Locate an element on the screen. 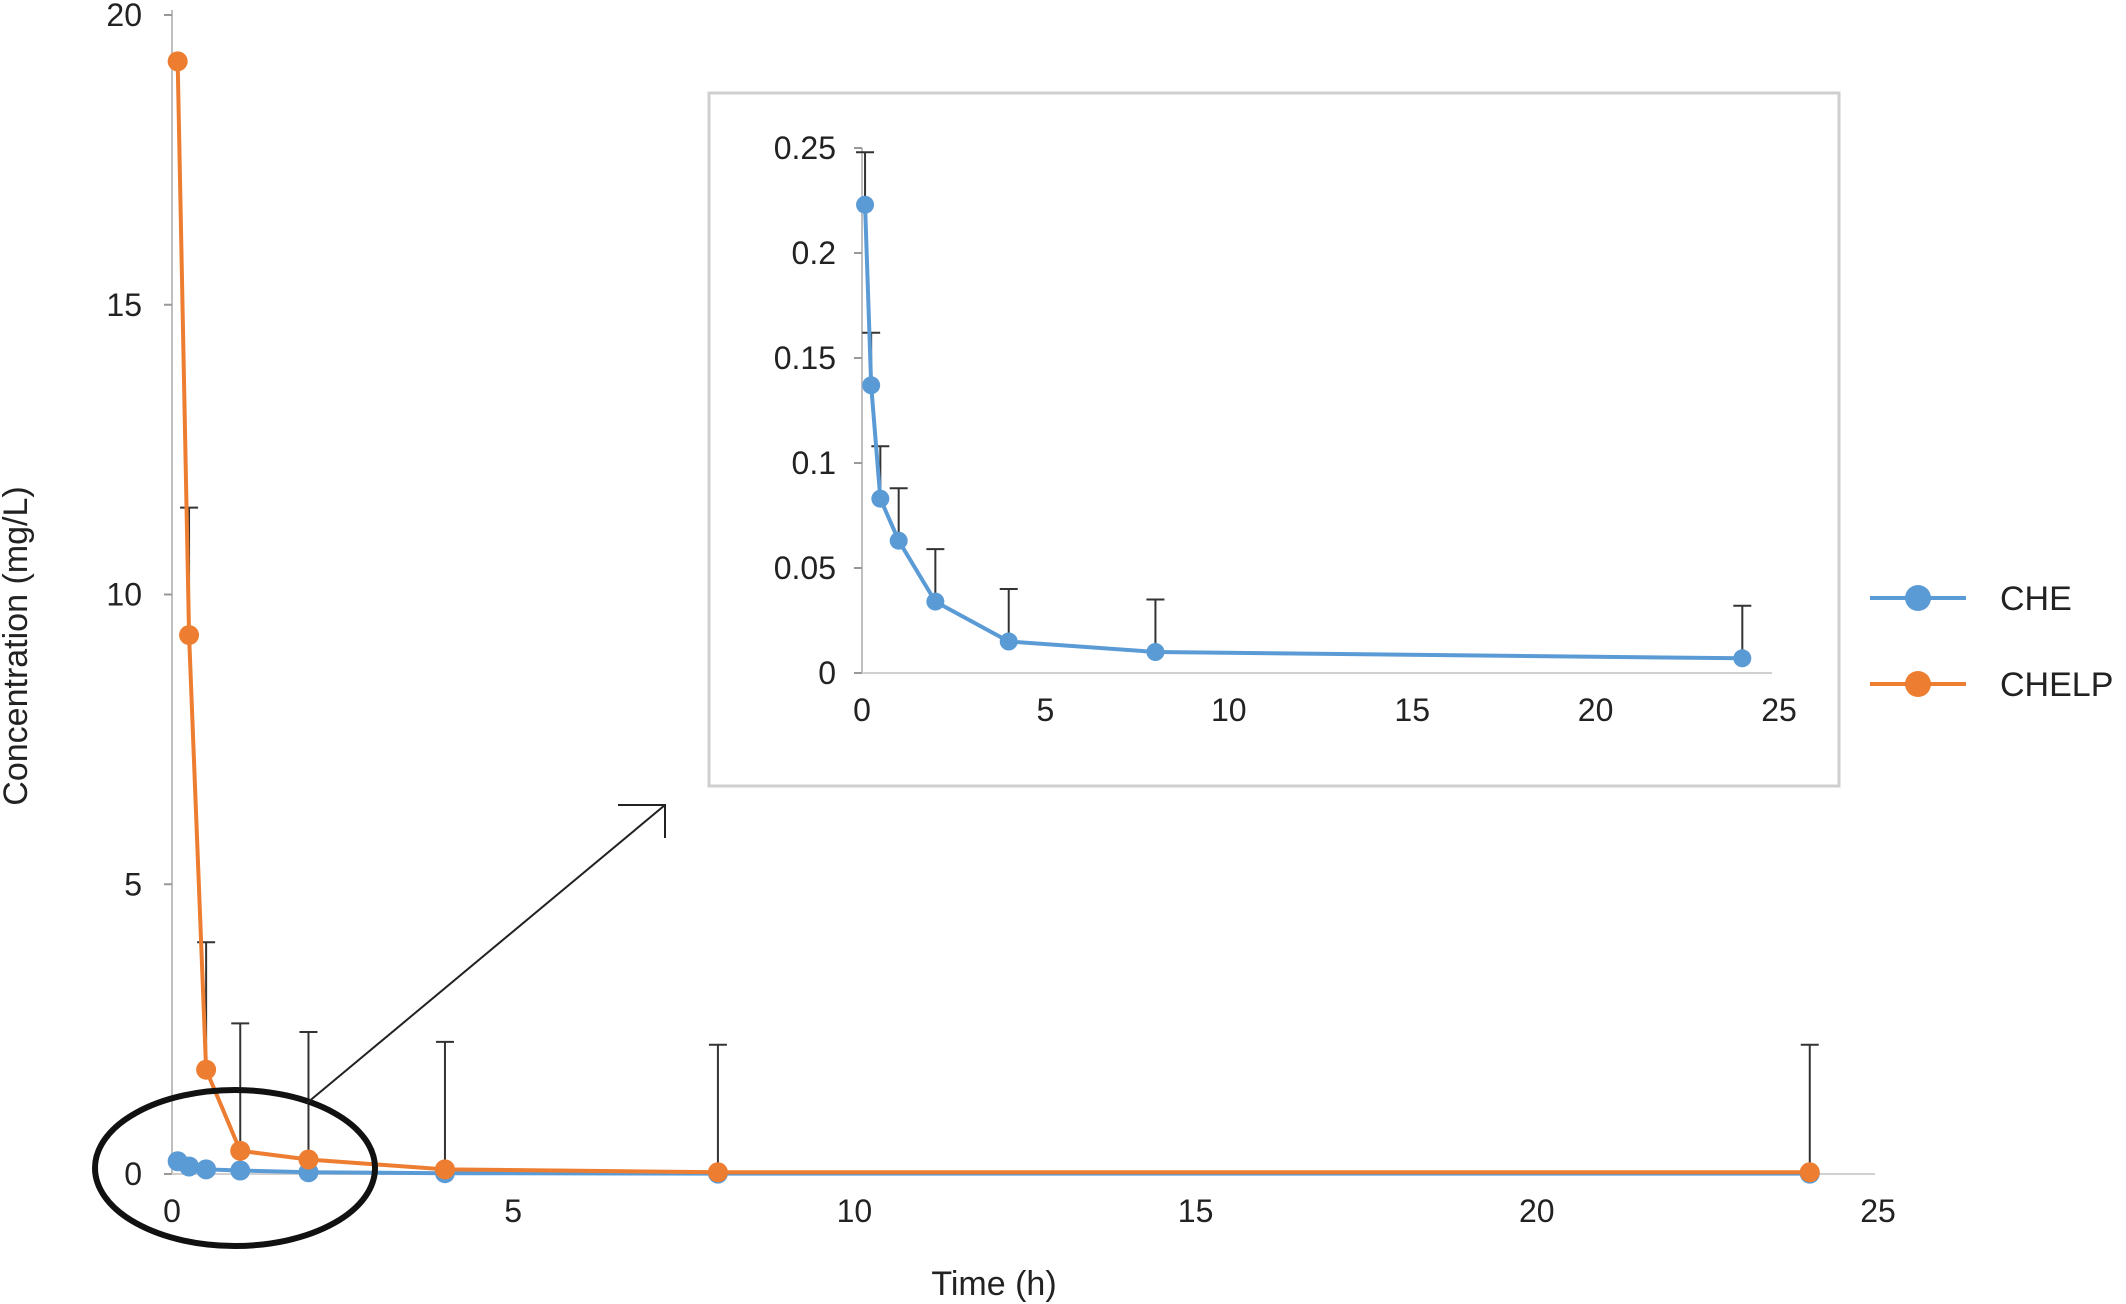  y-tick-label: 15 is located at coordinates (124, 305).